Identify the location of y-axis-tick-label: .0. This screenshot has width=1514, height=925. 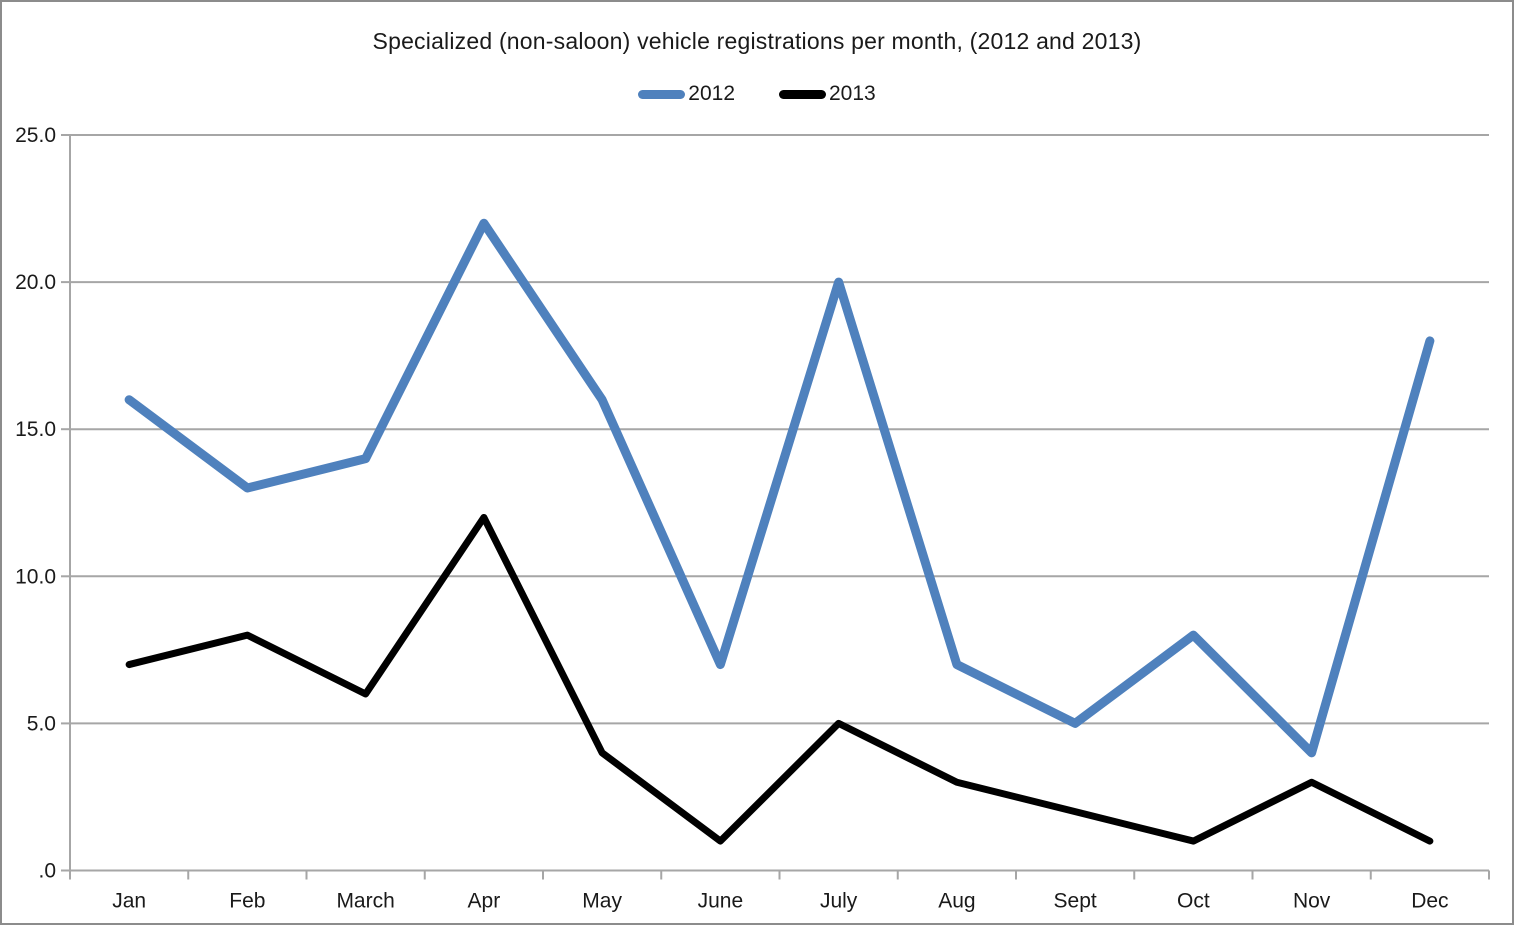
(47, 871).